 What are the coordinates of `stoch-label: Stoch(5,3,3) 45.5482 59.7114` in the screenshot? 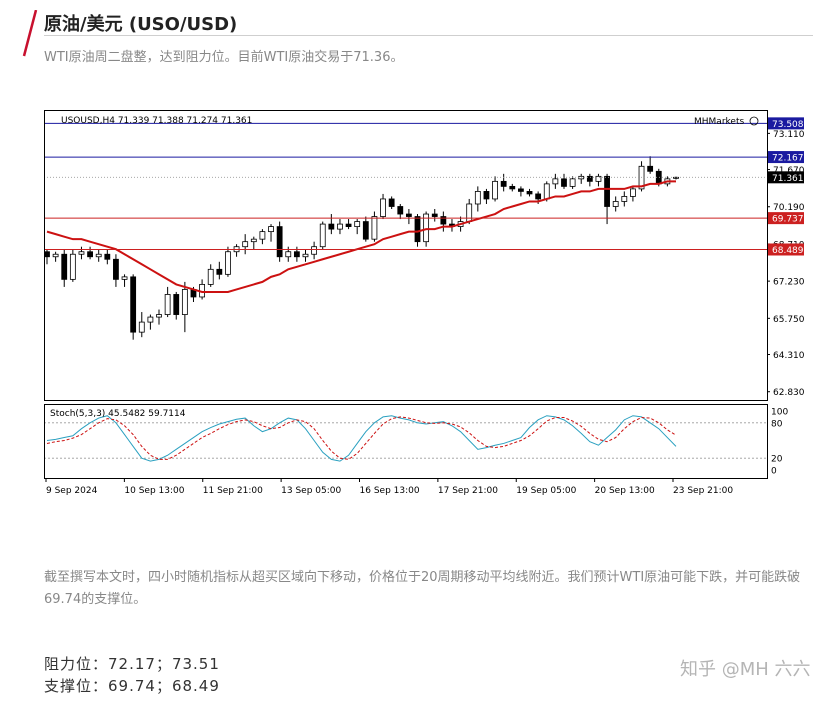 It's located at (118, 414).